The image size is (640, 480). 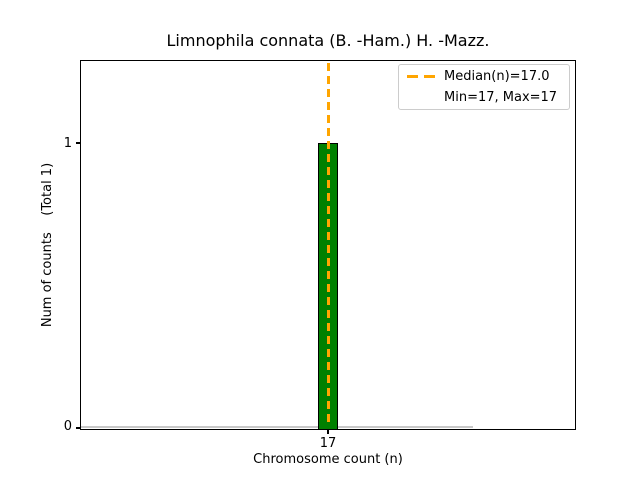 I want to click on legend-label-median: Median(n)=17.0, so click(x=497, y=76).